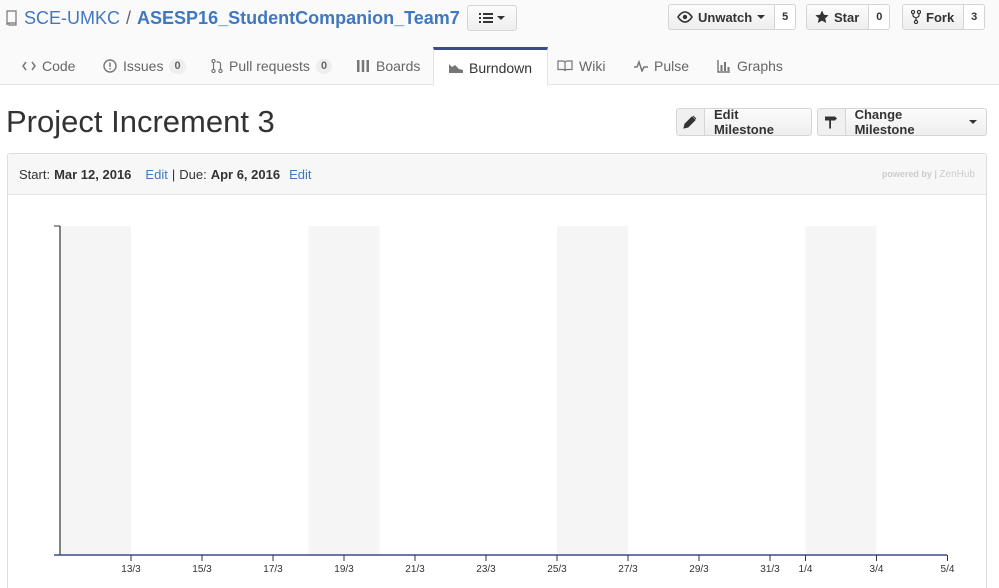 This screenshot has width=999, height=588. I want to click on burndown-icon, so click(456, 68).